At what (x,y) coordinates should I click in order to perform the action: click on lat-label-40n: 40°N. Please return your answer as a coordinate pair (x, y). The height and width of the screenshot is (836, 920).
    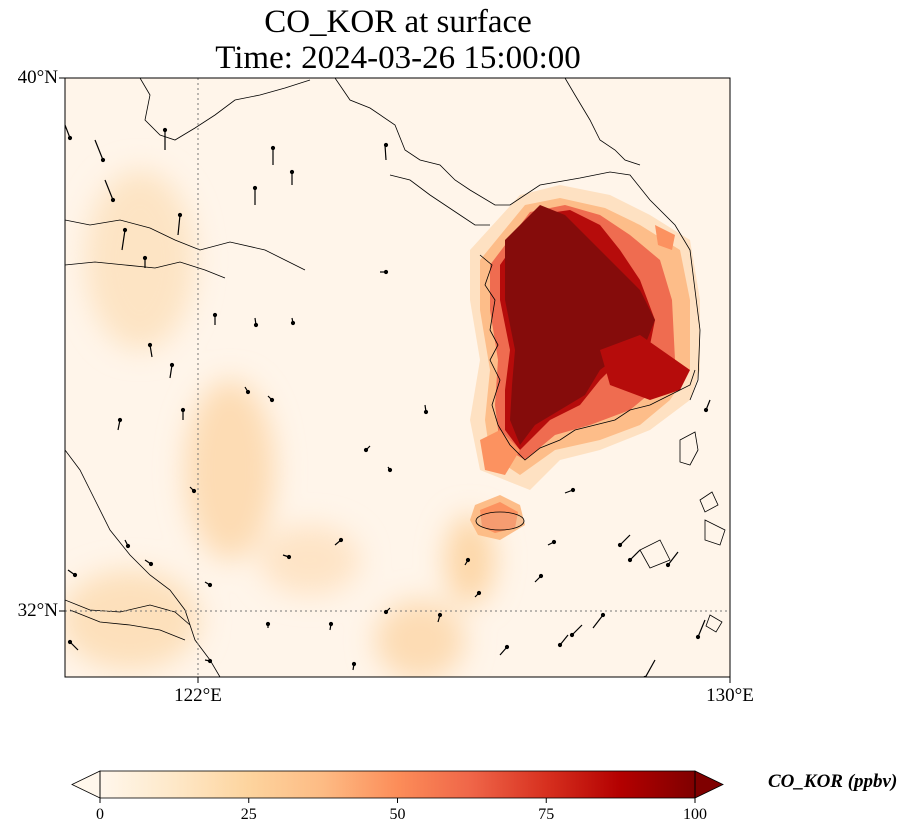
    Looking at the image, I should click on (37, 77).